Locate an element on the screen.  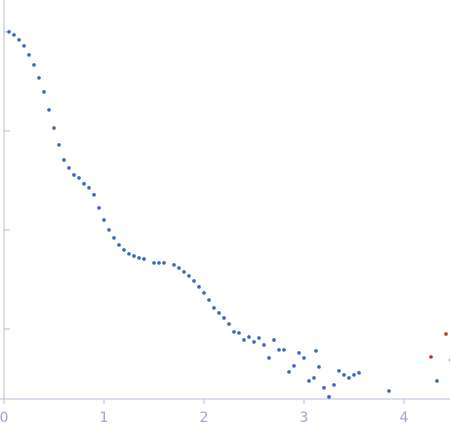
x-tick-label: 0 is located at coordinates (4, 418).